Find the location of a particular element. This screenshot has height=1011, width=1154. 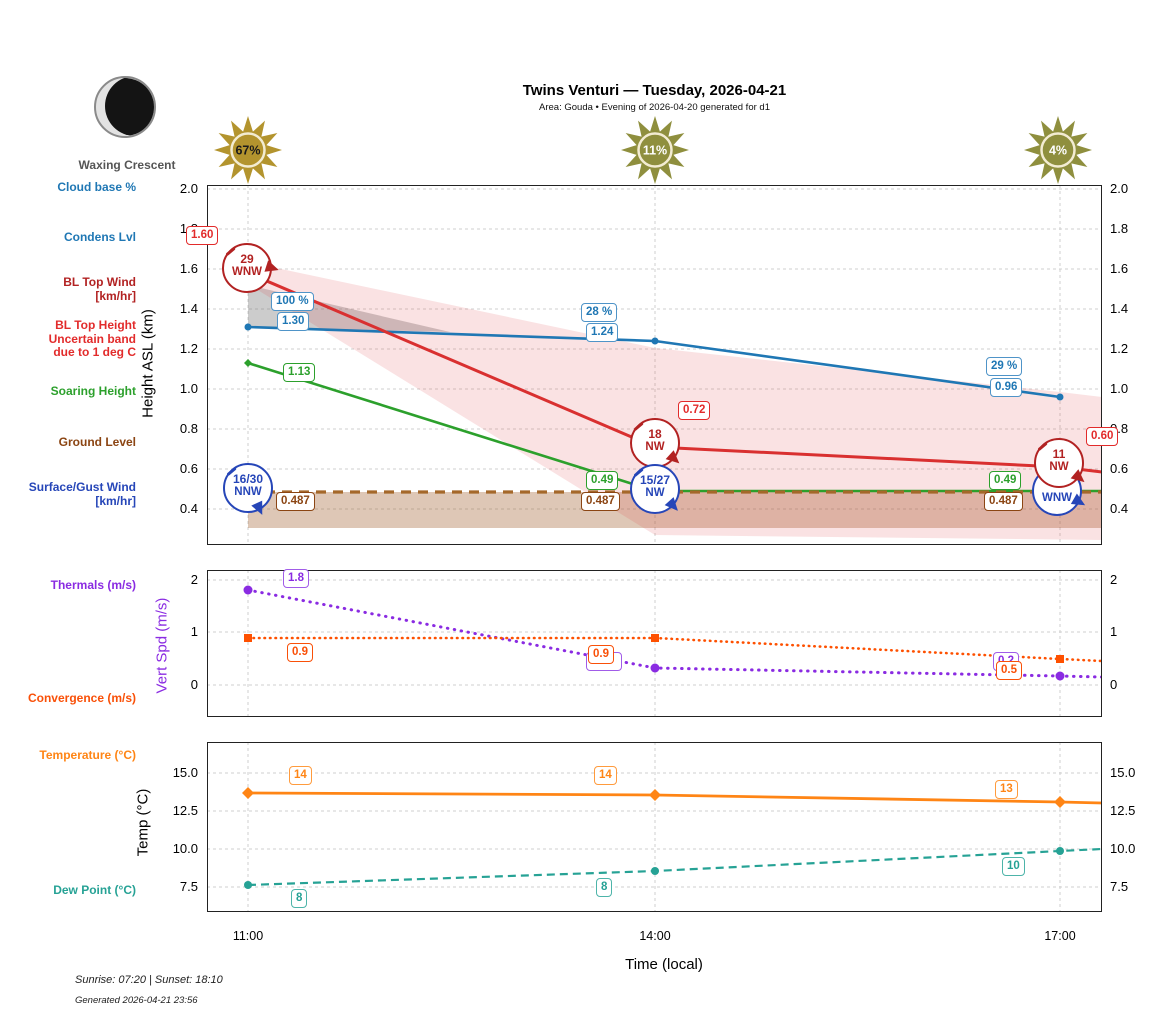

condens-lvl-label: 1.24 is located at coordinates (602, 332).